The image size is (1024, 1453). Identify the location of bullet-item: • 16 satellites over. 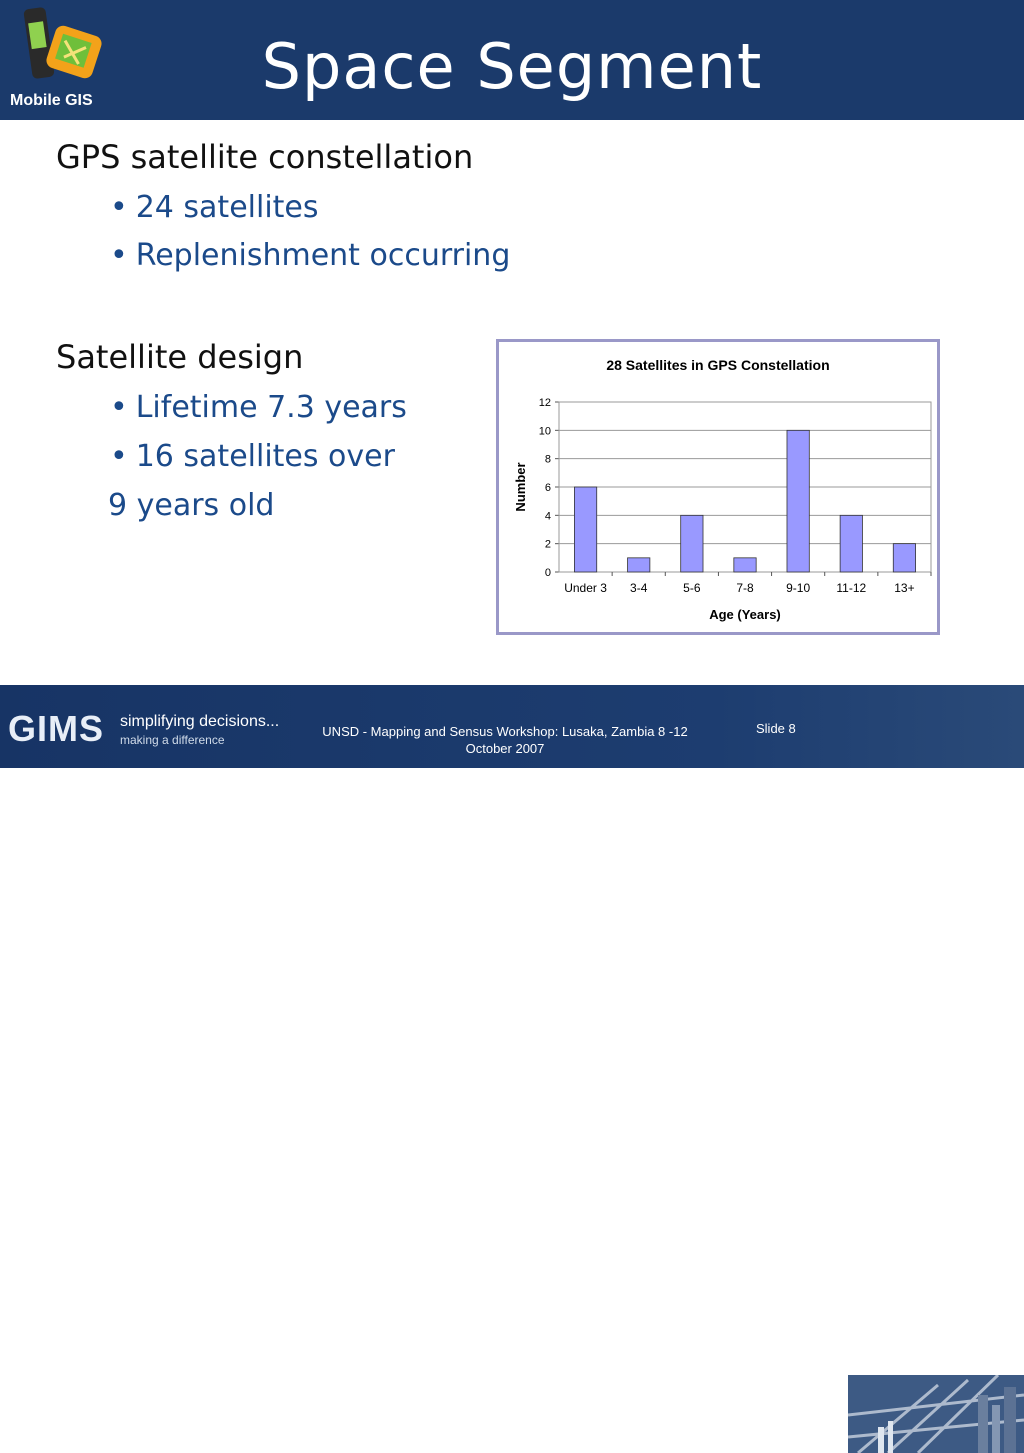
(252, 456).